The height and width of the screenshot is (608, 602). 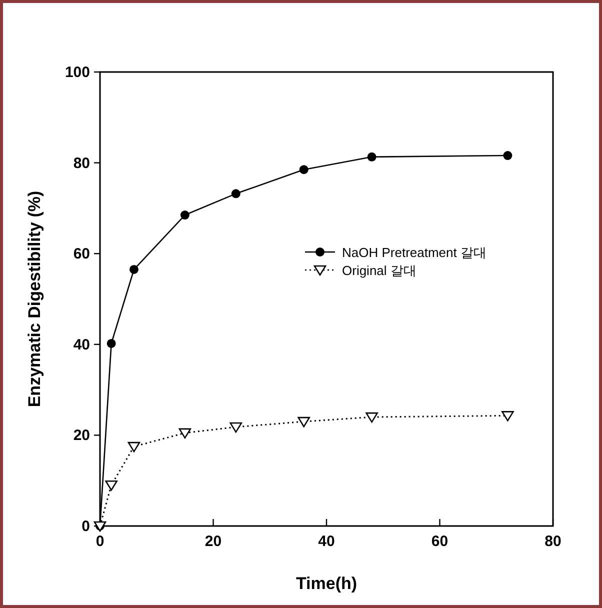 What do you see at coordinates (213, 541) in the screenshot?
I see `x-tick-label: 20` at bounding box center [213, 541].